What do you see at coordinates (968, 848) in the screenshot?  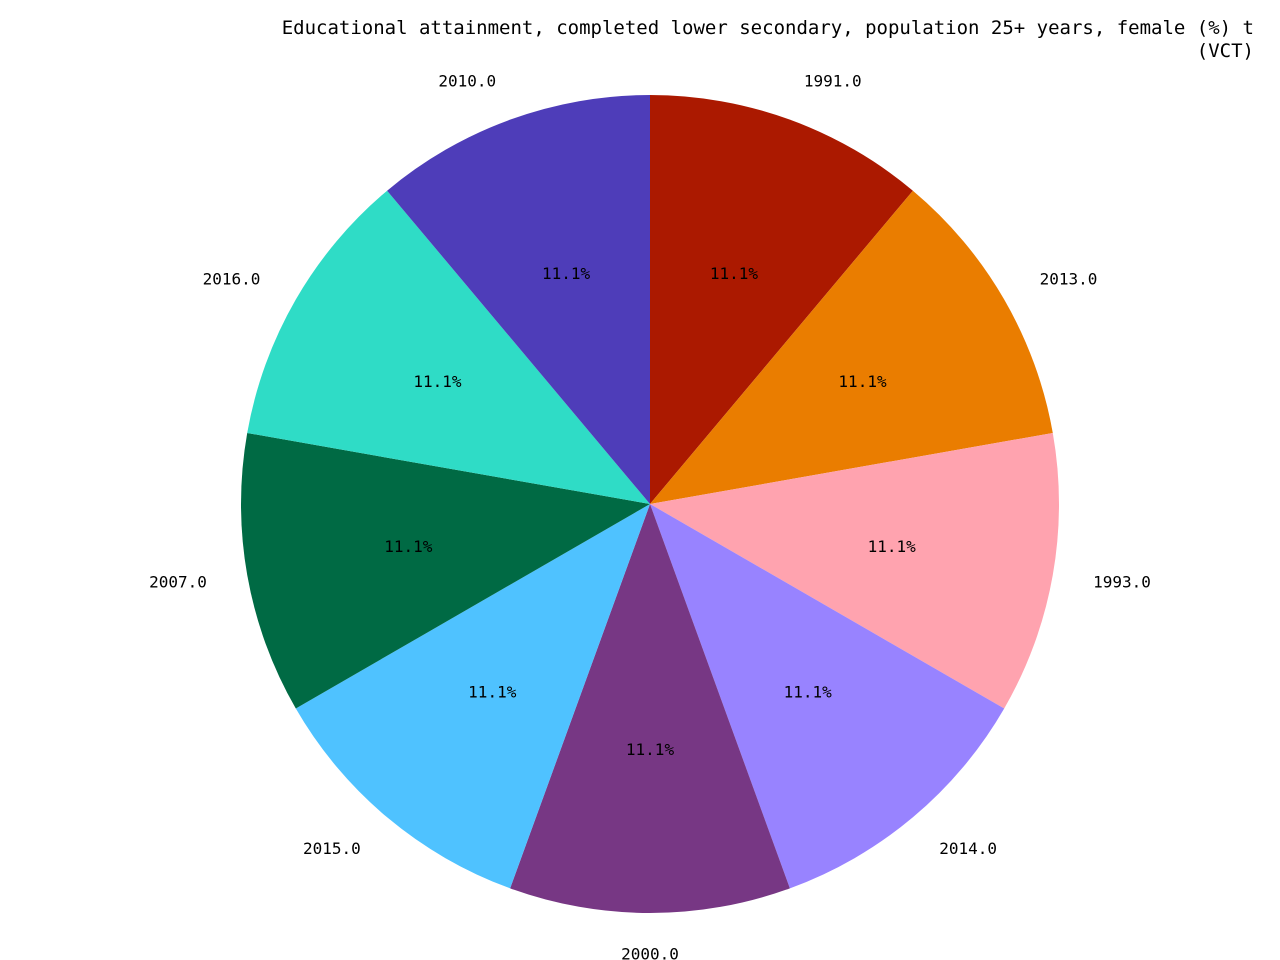 I see `slice-label-2014-0: 2014.0` at bounding box center [968, 848].